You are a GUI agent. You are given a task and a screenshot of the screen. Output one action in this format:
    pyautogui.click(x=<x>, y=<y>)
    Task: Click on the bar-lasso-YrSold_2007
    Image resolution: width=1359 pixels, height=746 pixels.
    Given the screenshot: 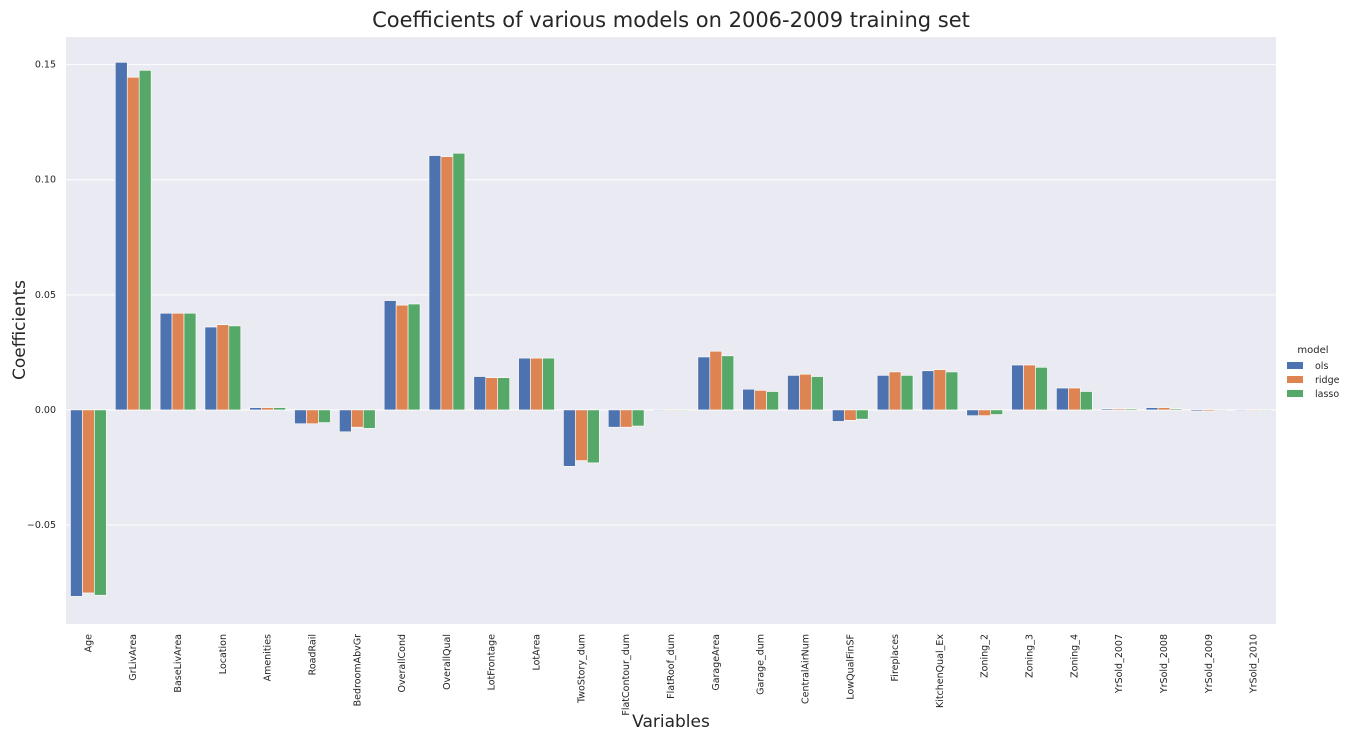 What is the action you would take?
    pyautogui.click(x=1131, y=409)
    